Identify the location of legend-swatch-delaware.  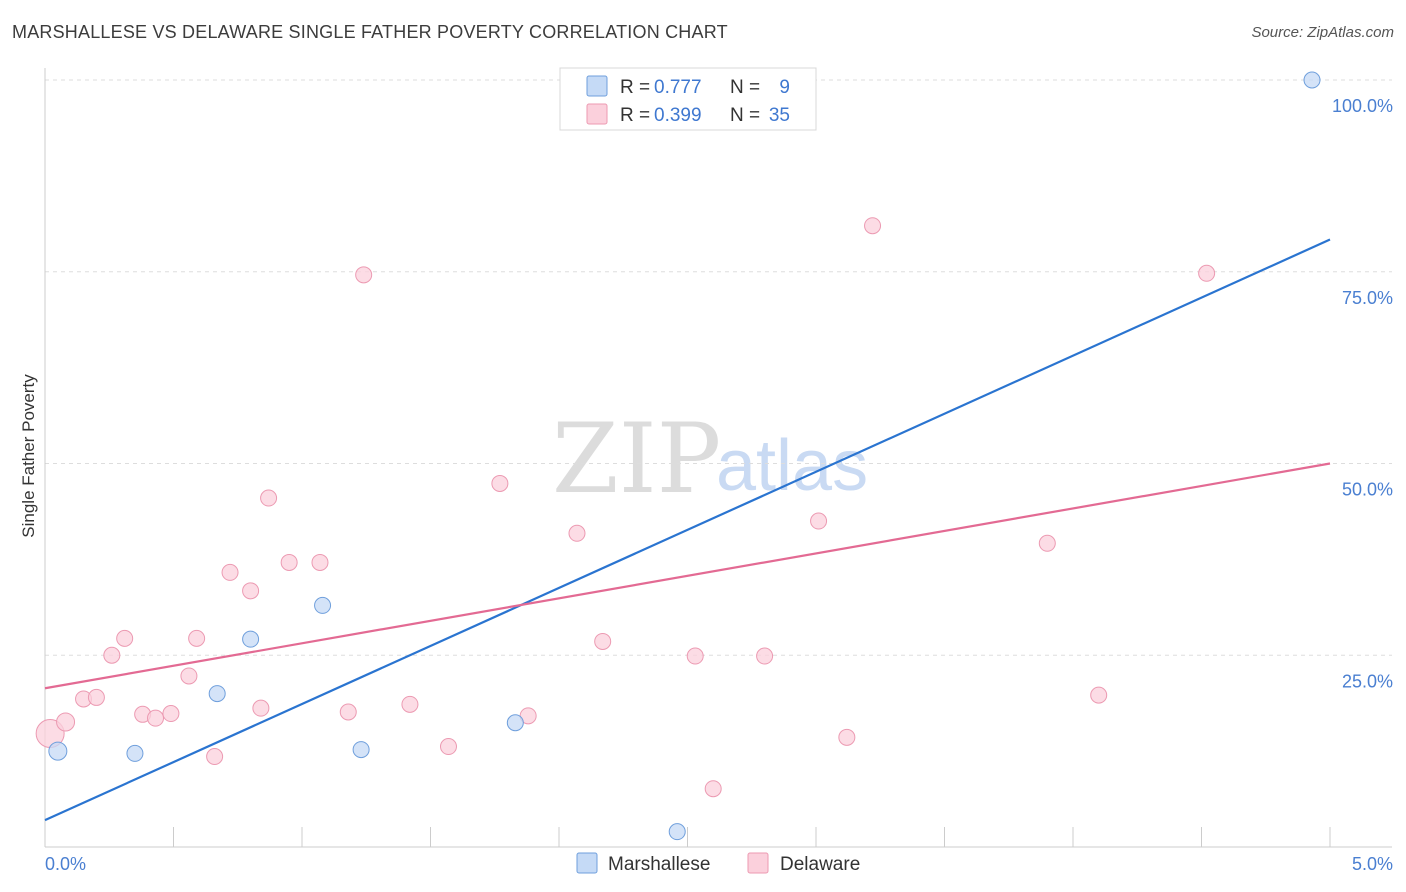
(597, 114).